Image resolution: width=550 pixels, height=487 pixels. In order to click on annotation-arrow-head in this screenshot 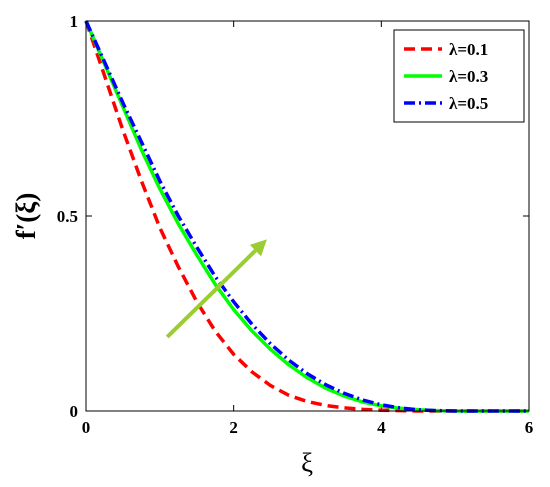, I will do `click(258, 248)`.